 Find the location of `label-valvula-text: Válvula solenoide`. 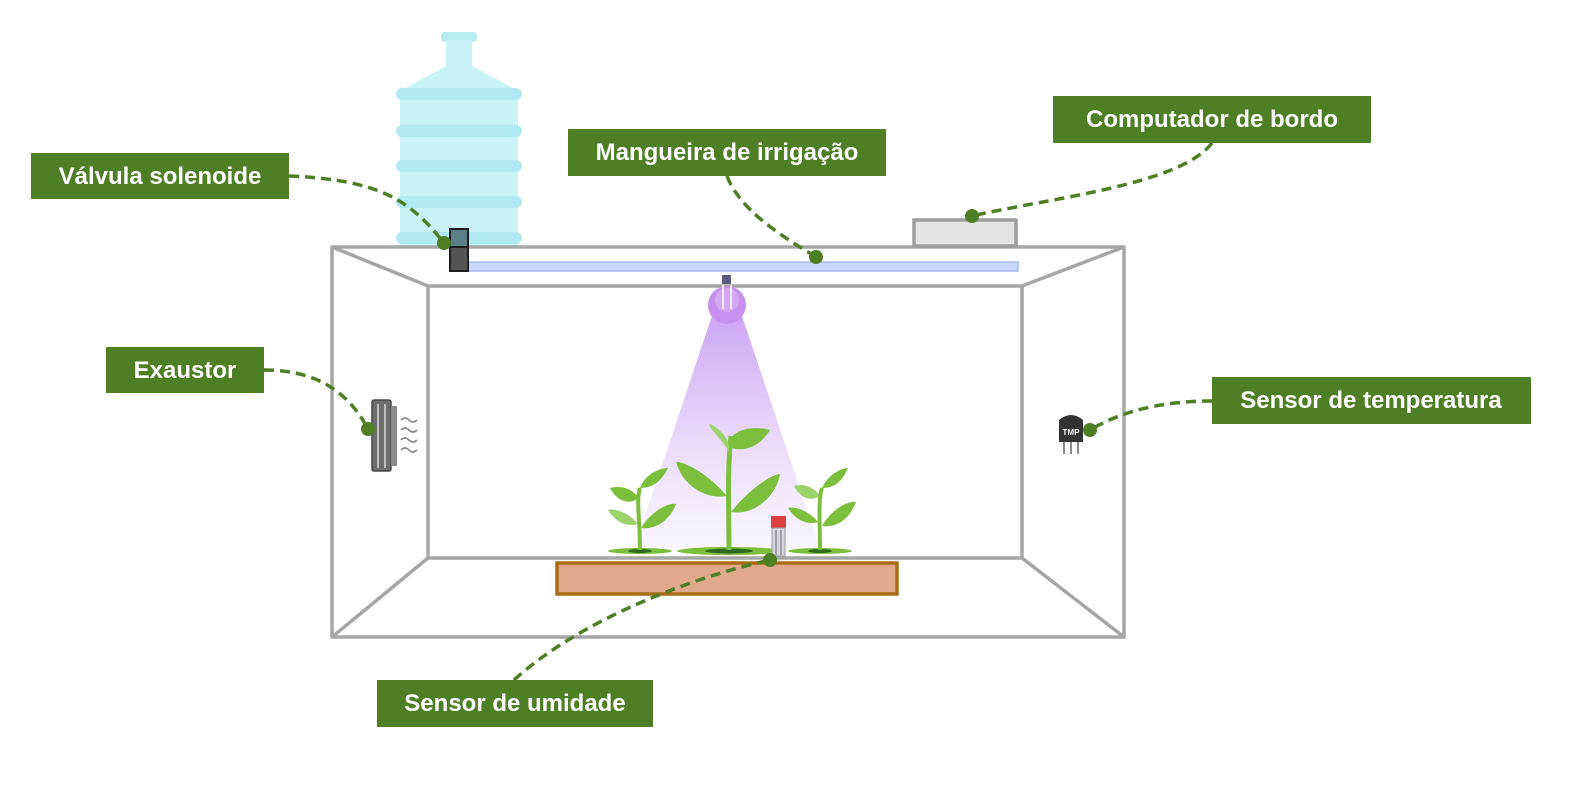

label-valvula-text: Válvula solenoide is located at coordinates (160, 176).